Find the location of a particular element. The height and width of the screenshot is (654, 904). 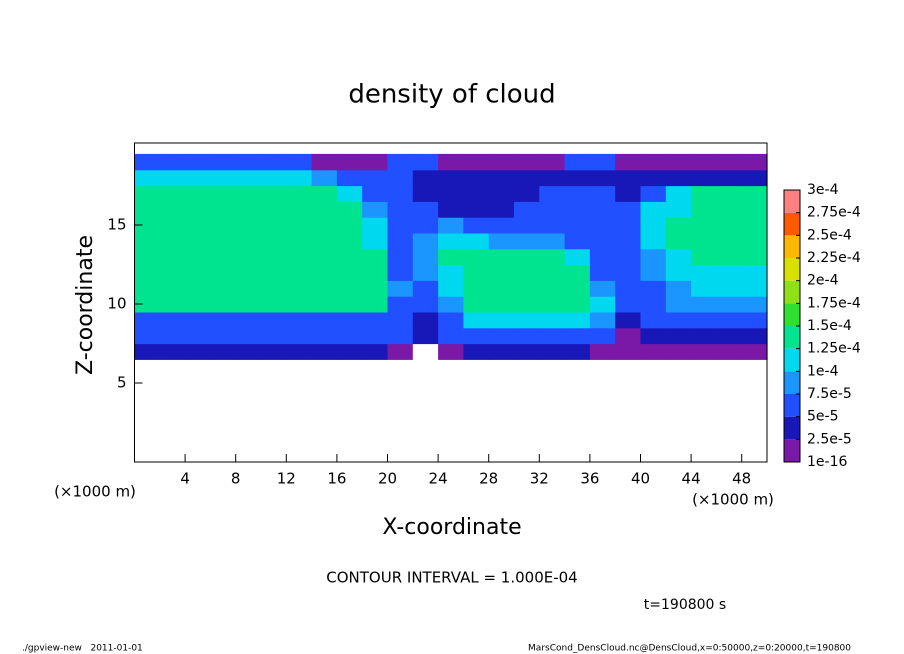

time-label: t=190800 s is located at coordinates (685, 605).